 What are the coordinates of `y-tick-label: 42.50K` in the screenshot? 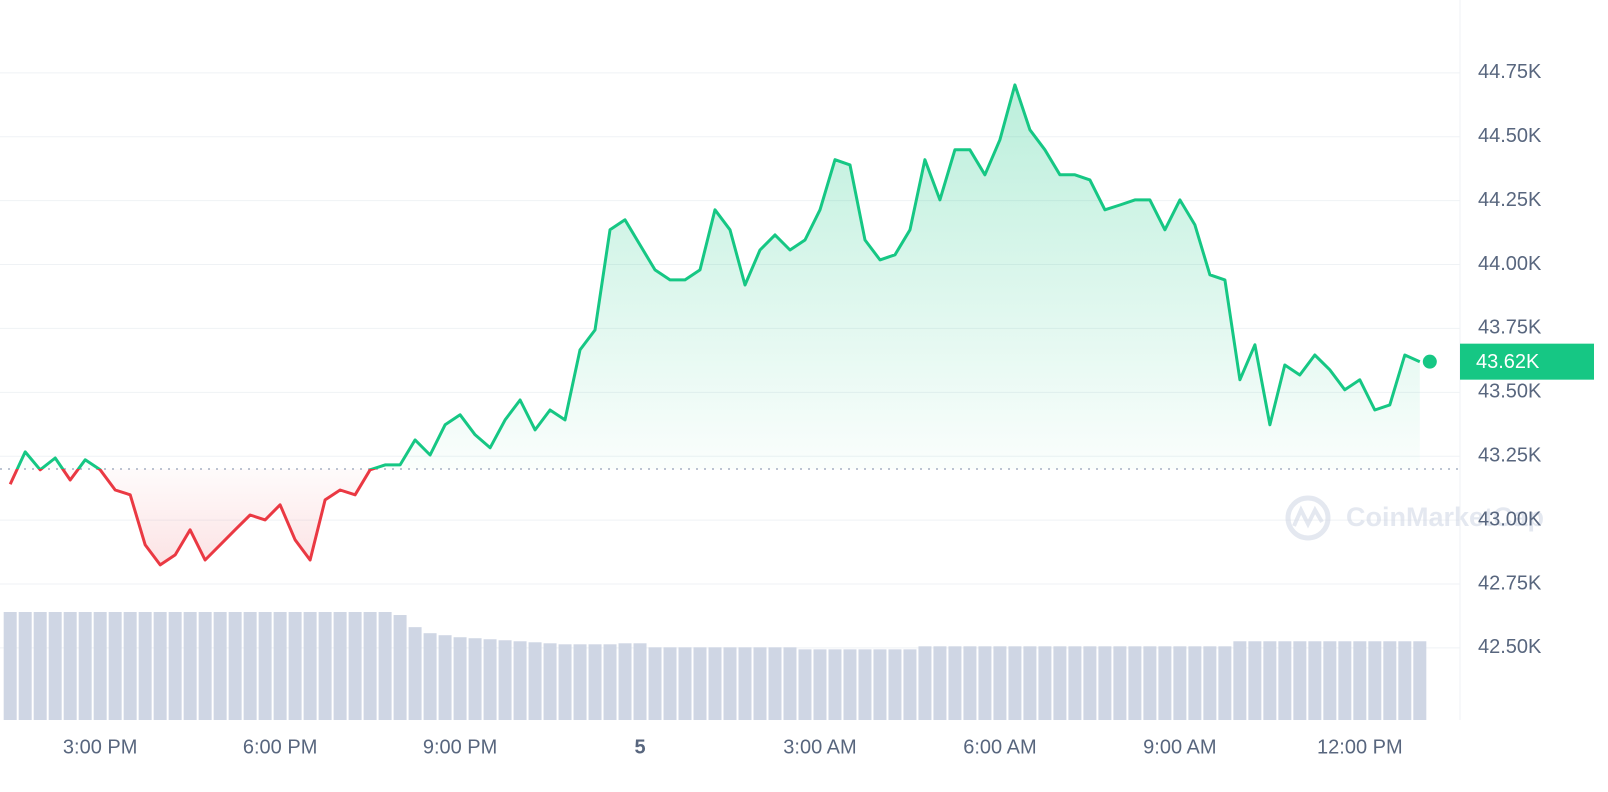 It's located at (1510, 647).